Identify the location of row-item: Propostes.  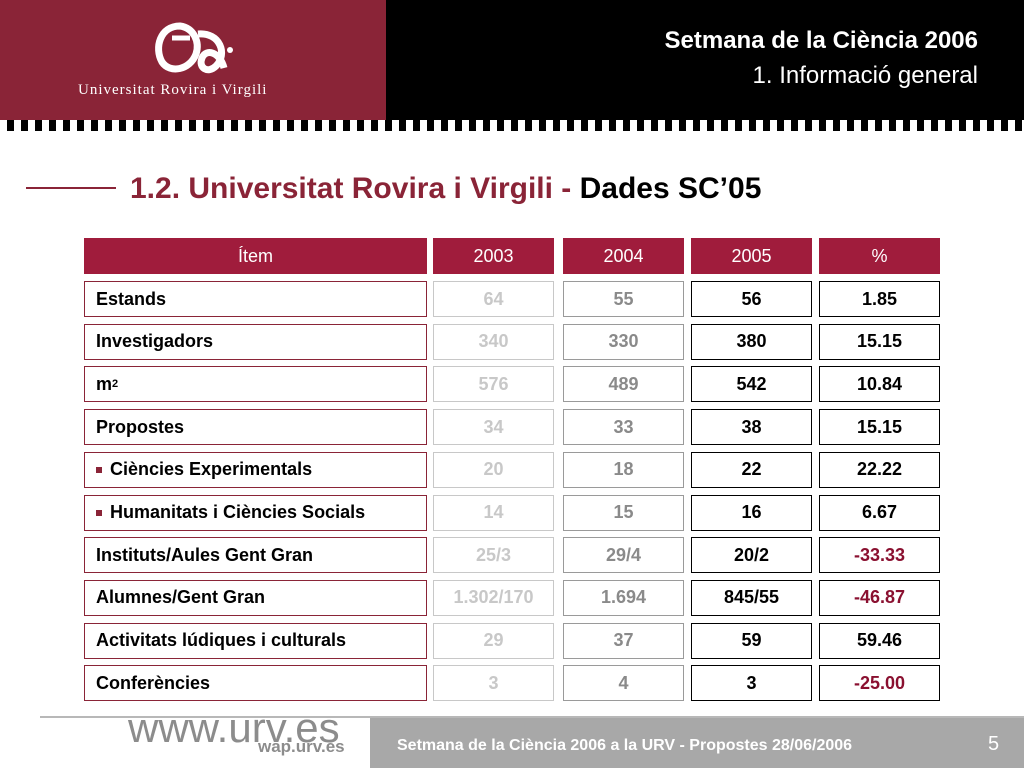
(255, 427).